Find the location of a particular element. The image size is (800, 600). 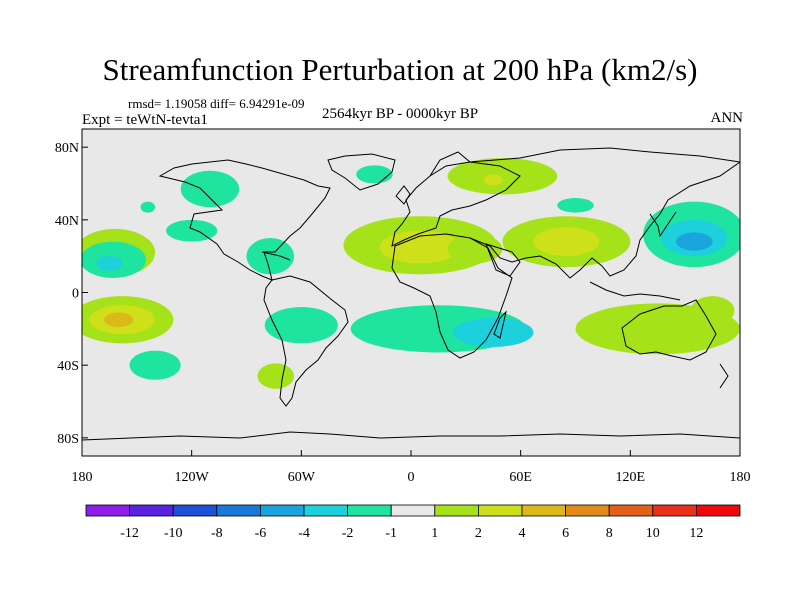

region-madagascar-negative is located at coordinates (493, 332).